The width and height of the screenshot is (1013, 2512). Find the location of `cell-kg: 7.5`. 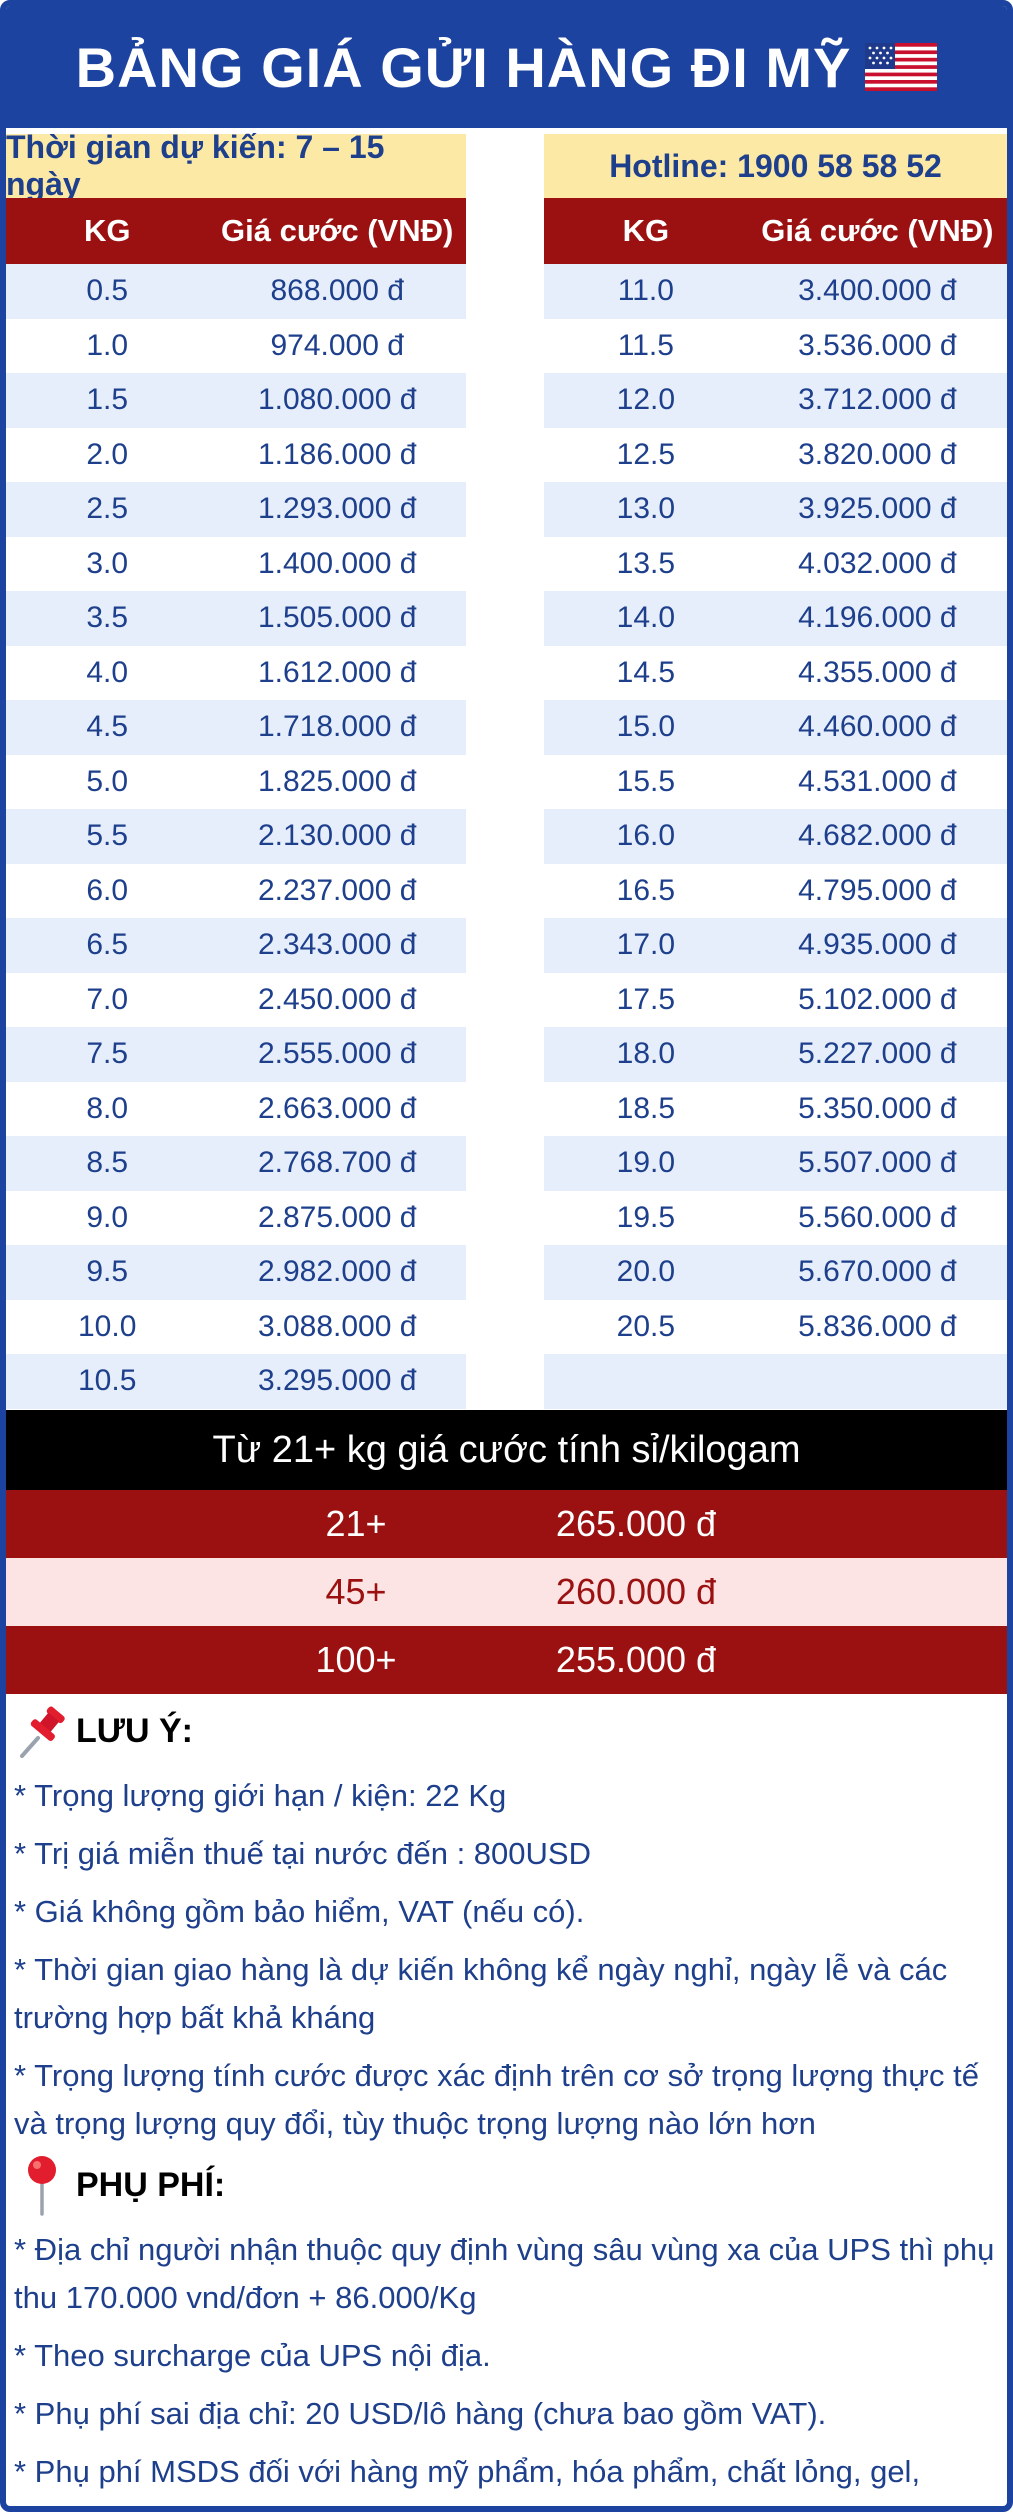

cell-kg: 7.5 is located at coordinates (107, 1054).